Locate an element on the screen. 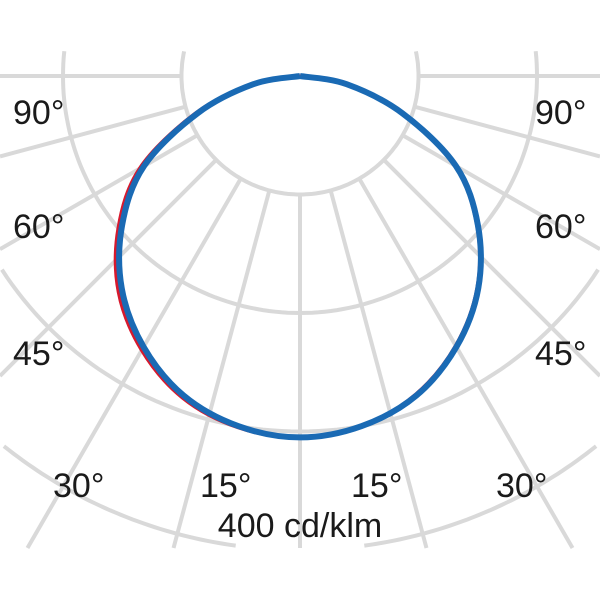  angle-label-left-60: 60° is located at coordinates (38, 227).